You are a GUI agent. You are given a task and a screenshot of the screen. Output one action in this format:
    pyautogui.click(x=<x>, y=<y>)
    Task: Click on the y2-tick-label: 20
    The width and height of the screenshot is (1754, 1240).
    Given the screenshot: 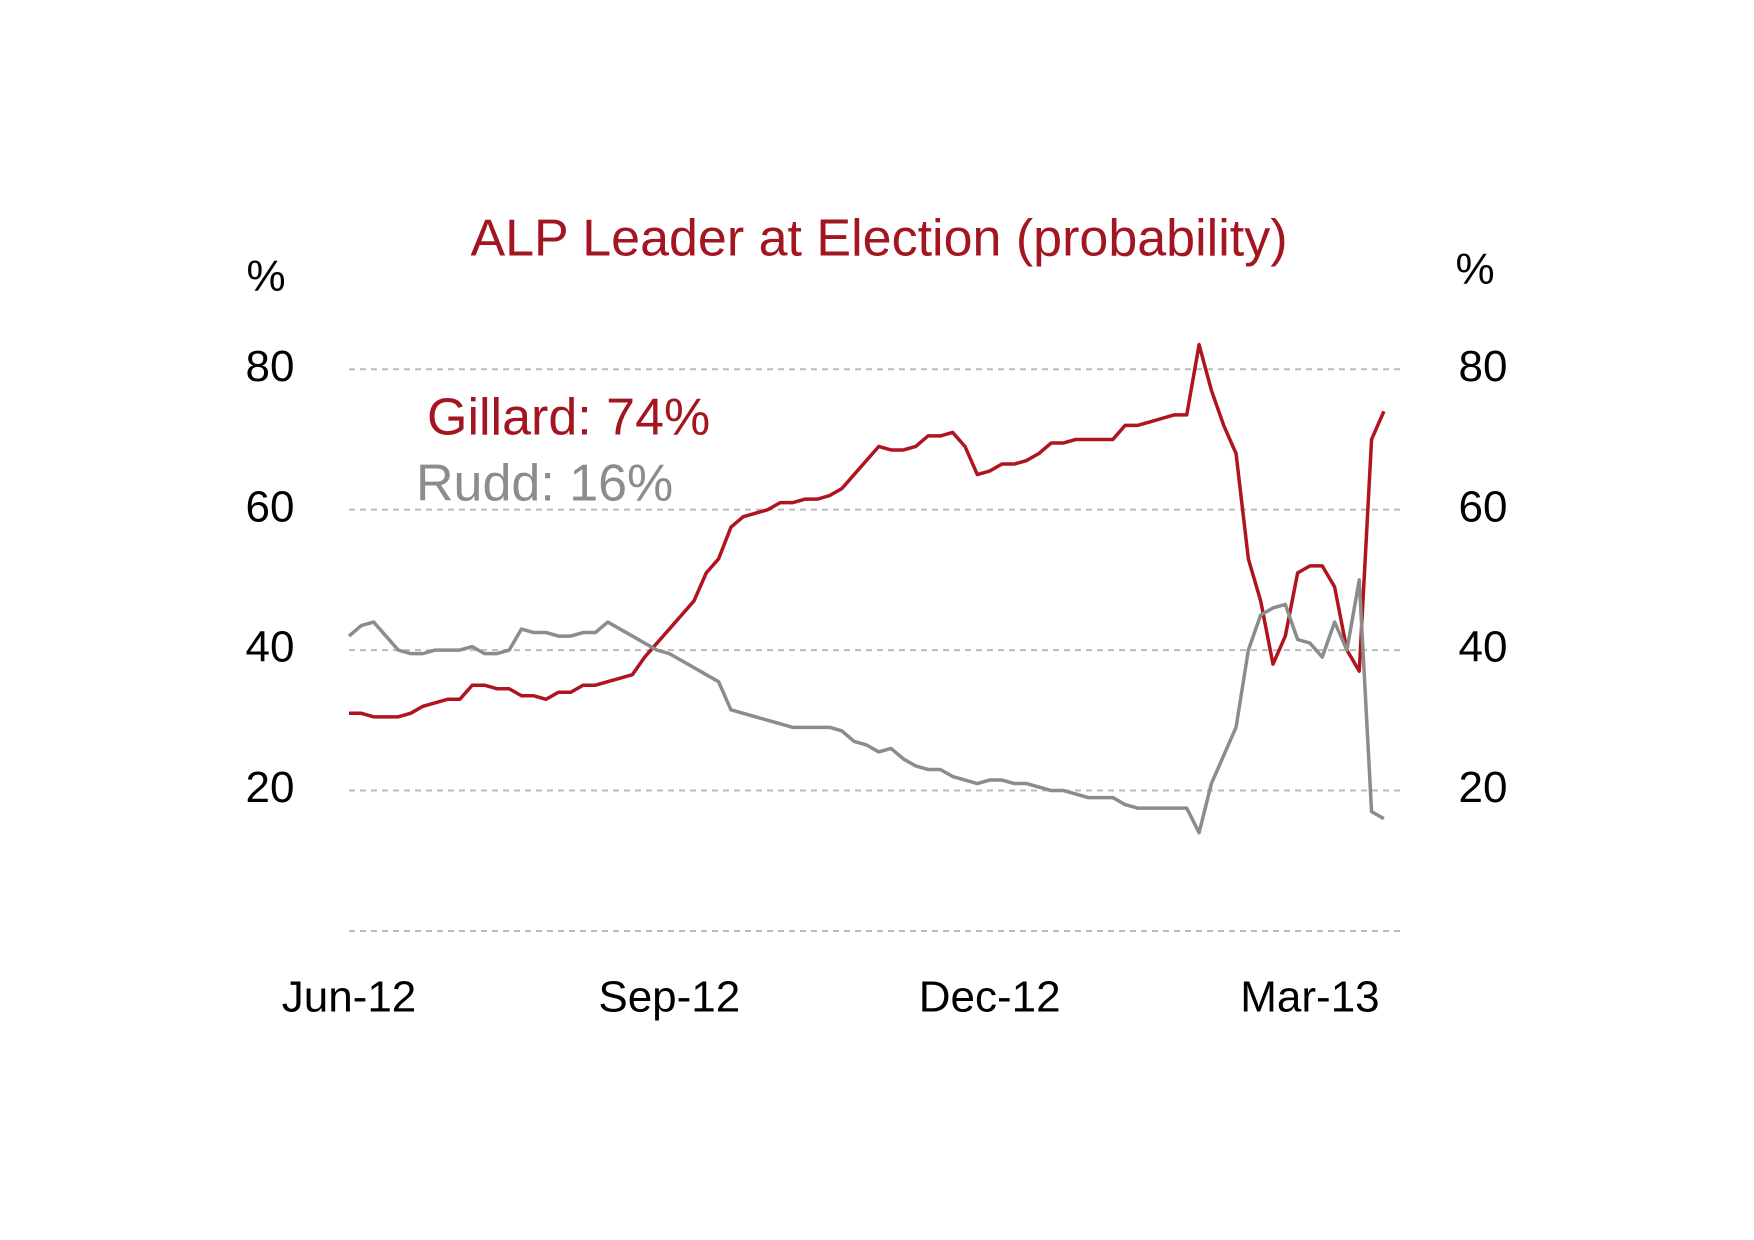 What is the action you would take?
    pyautogui.click(x=1483, y=787)
    